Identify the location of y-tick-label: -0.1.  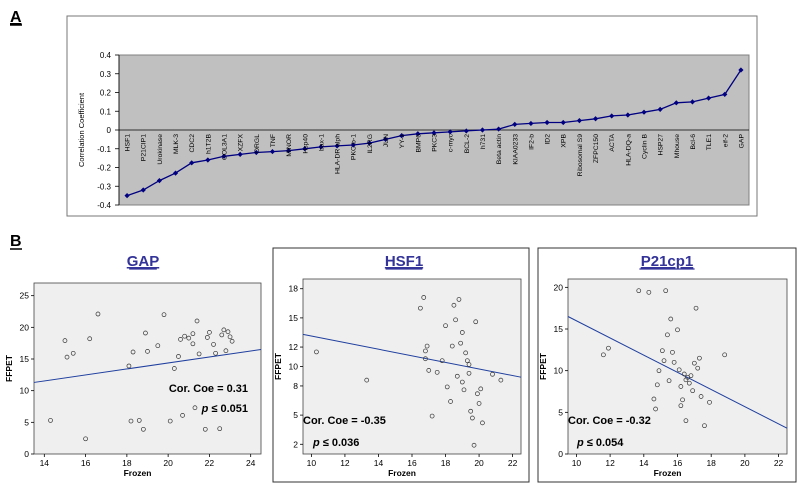
(104, 149).